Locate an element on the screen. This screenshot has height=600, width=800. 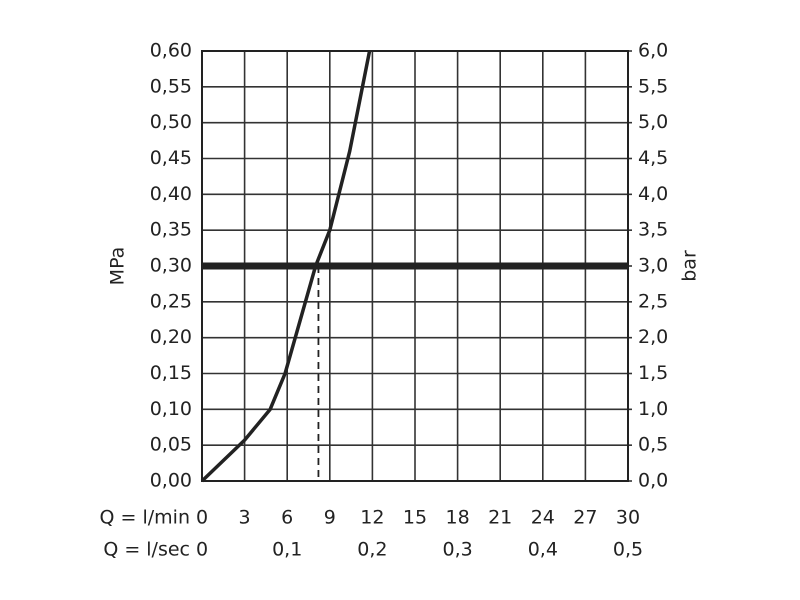
x-tick-label: 0 is located at coordinates (202, 518).